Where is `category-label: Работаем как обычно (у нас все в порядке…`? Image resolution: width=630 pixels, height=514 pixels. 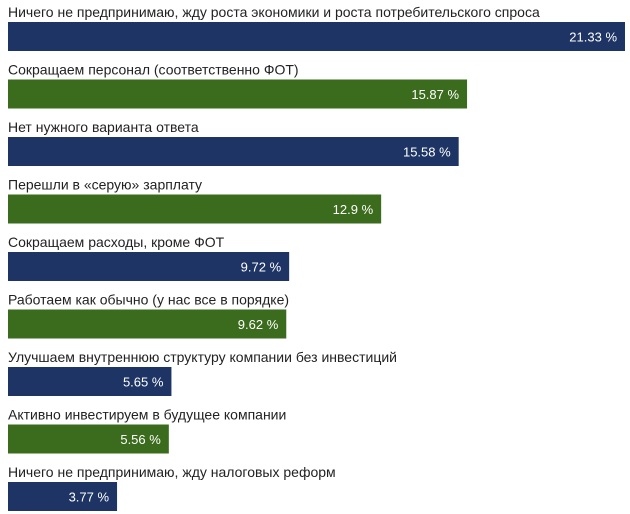
category-label: Работаем как обычно (у нас все в порядке… is located at coordinates (148, 300).